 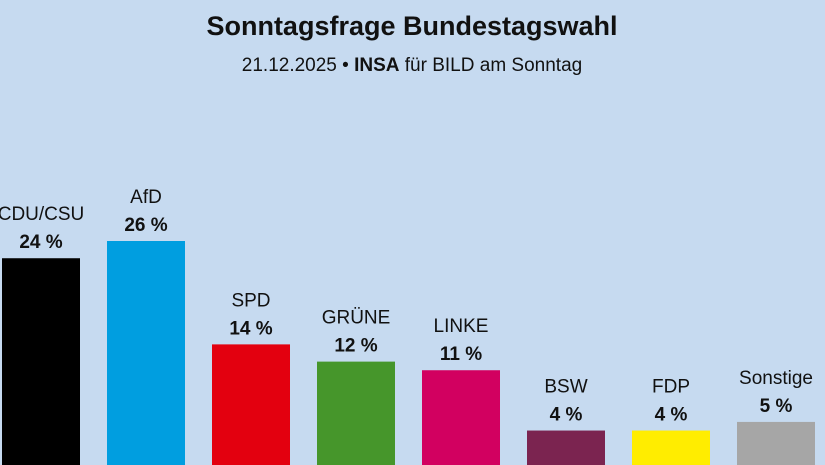 What do you see at coordinates (461, 354) in the screenshot?
I see `value-label: 11 %` at bounding box center [461, 354].